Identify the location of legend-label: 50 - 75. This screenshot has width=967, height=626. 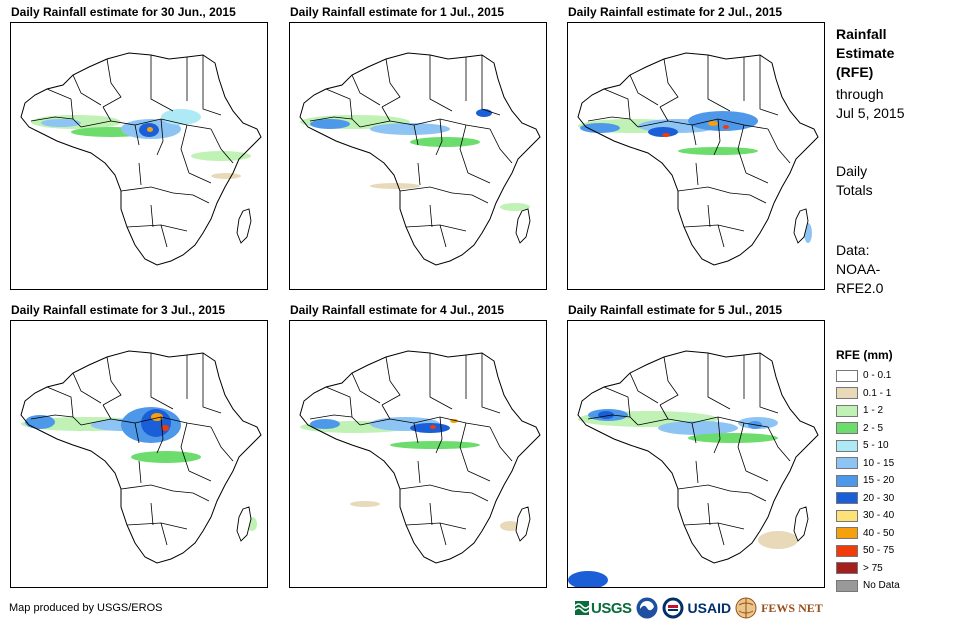
(879, 551).